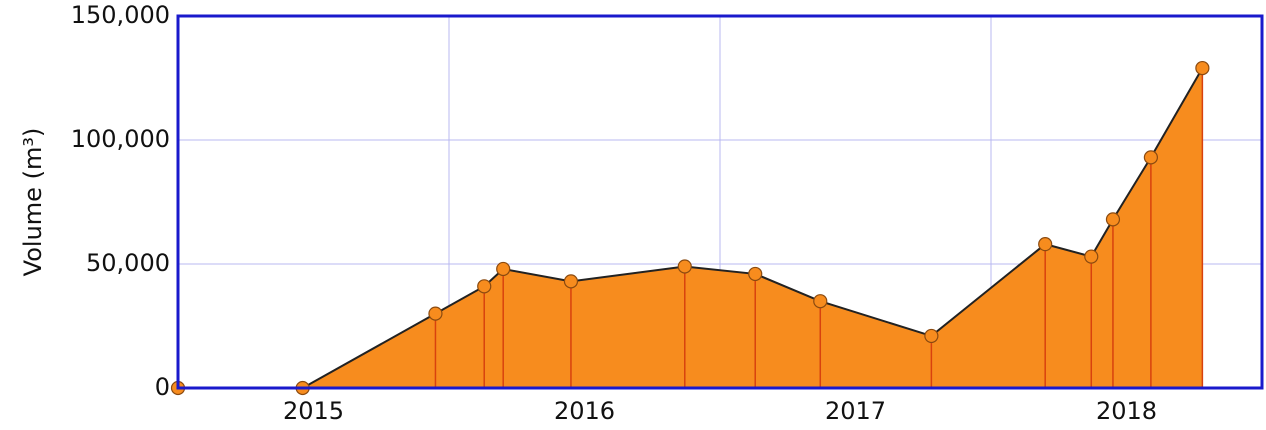 The width and height of the screenshot is (1266, 430). I want to click on x-tick-label: 2016, so click(584, 411).